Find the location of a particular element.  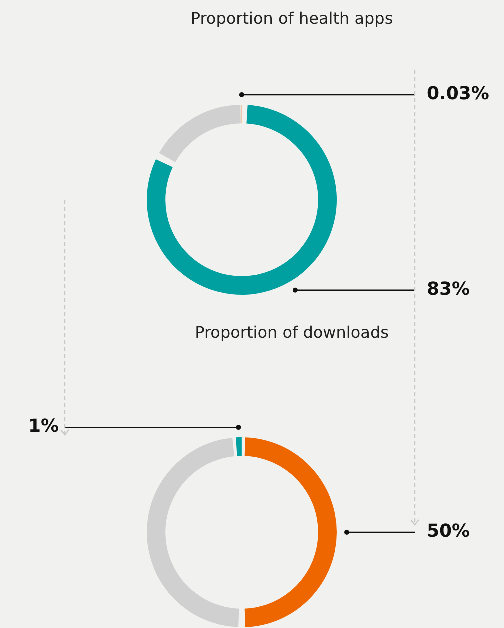

data-label: 83% is located at coordinates (448, 289).